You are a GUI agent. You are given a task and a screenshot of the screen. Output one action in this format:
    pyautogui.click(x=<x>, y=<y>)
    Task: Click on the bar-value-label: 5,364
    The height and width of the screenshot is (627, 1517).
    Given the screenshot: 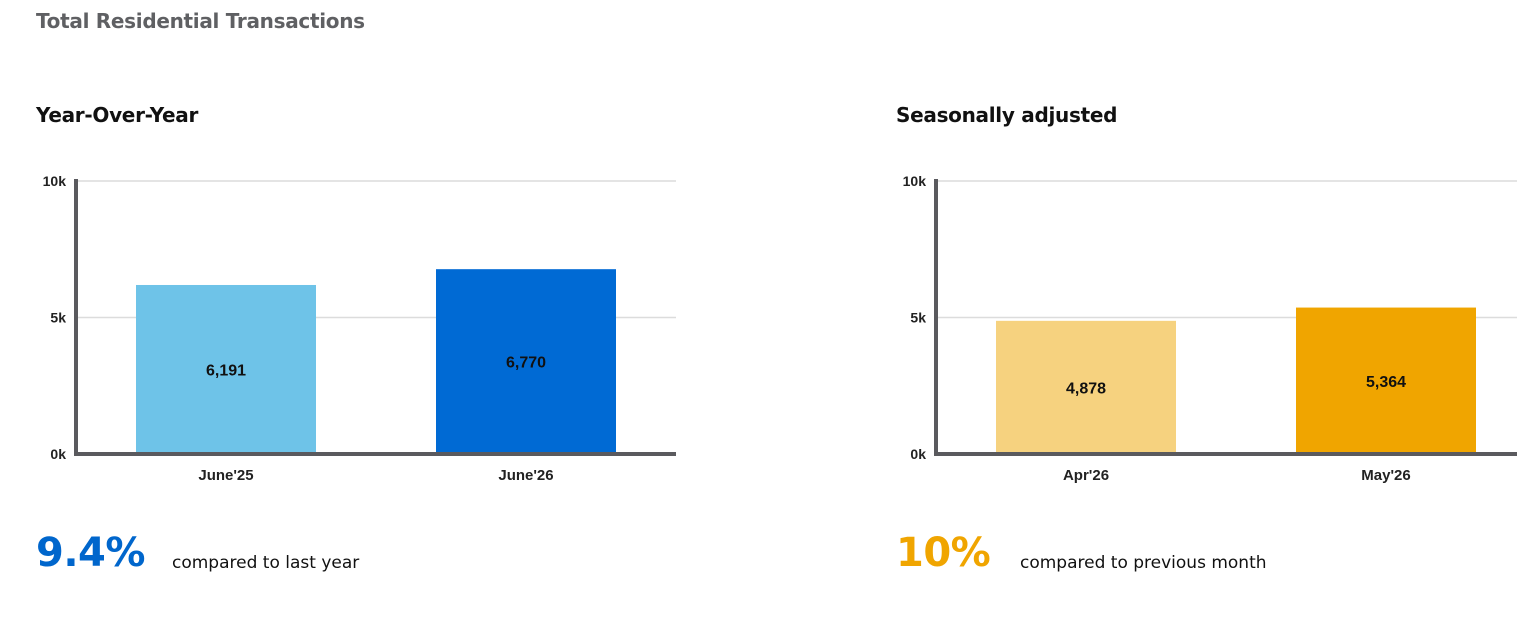 What is the action you would take?
    pyautogui.click(x=1386, y=382)
    